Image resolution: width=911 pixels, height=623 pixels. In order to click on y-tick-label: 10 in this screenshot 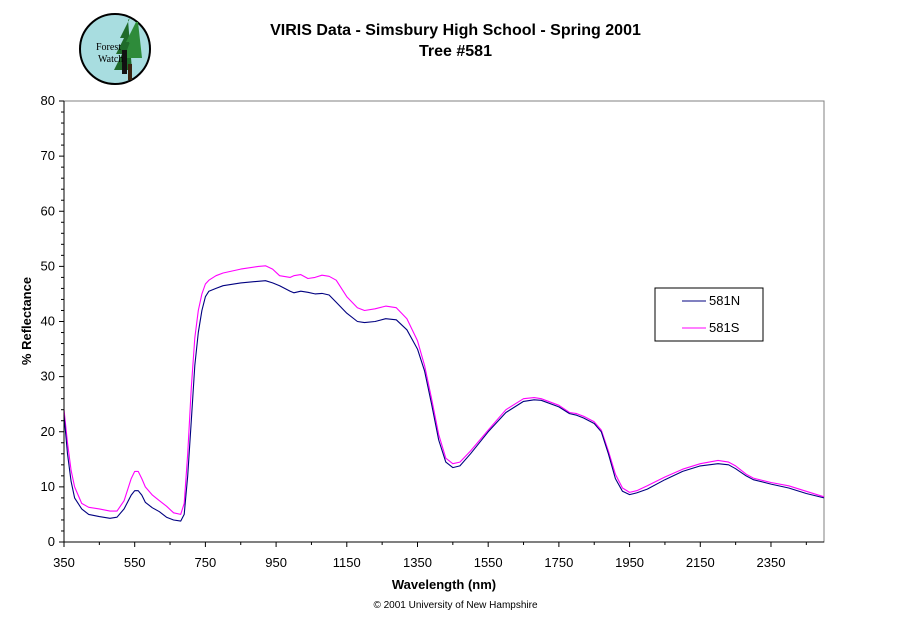, I will do `click(48, 486)`.